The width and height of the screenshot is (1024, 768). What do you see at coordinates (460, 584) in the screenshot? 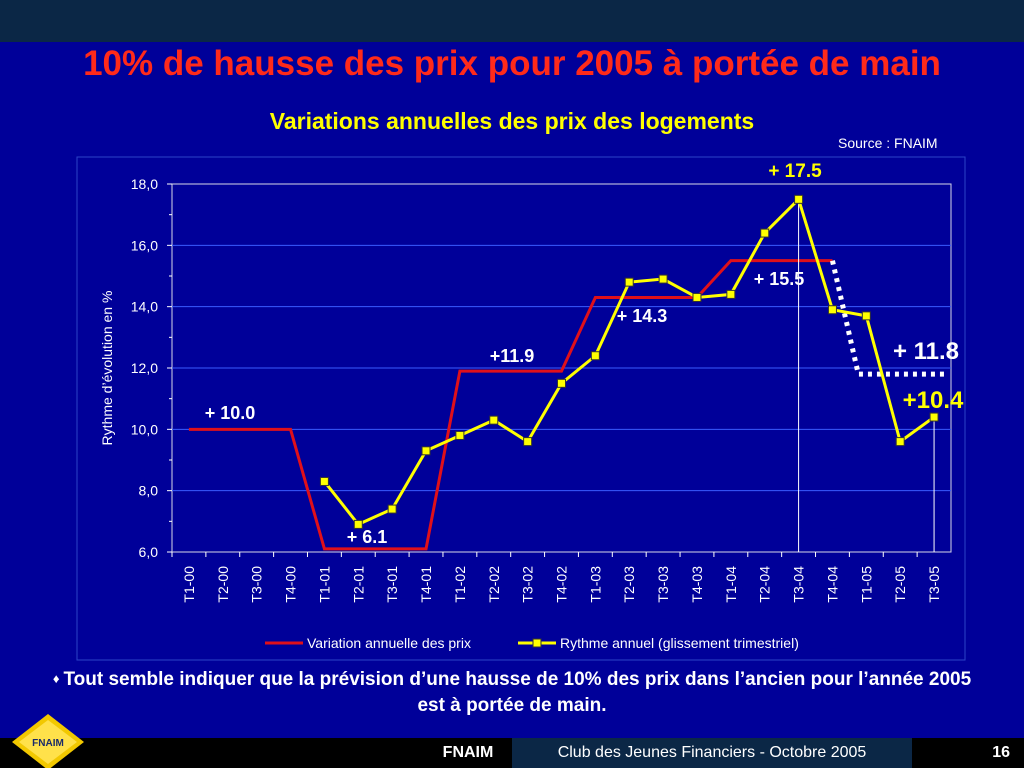
I see `x-tick-label: T1-02` at bounding box center [460, 584].